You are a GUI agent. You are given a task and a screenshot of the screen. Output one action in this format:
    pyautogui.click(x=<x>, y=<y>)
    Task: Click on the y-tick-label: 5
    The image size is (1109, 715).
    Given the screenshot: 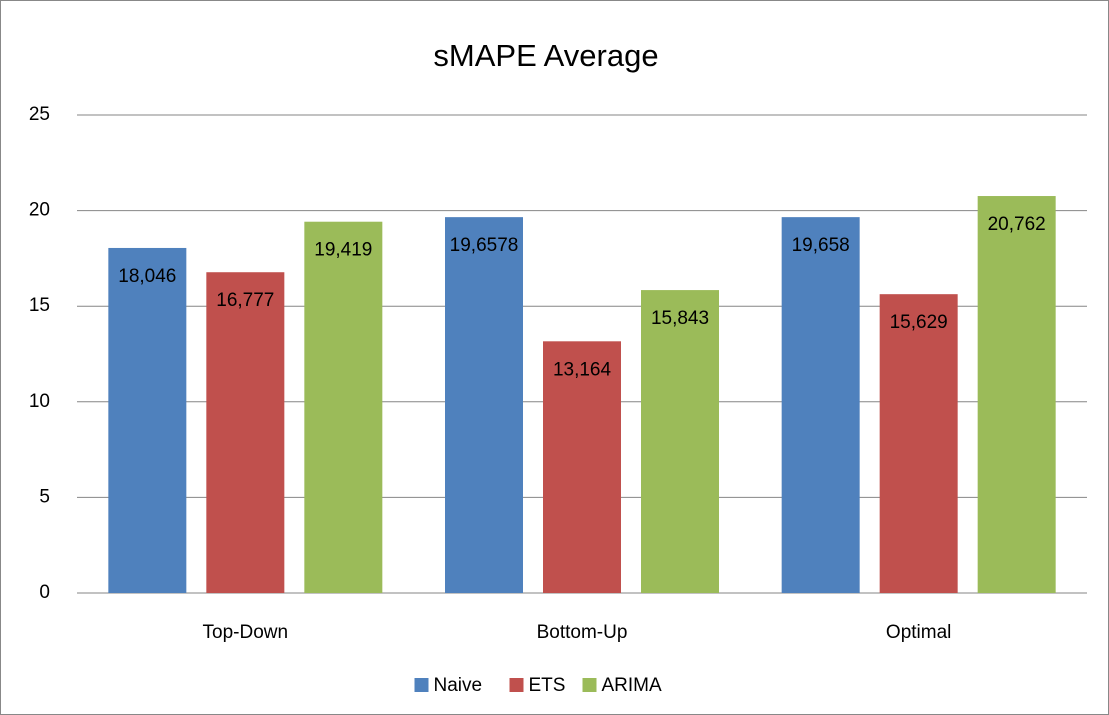 What is the action you would take?
    pyautogui.click(x=44, y=496)
    